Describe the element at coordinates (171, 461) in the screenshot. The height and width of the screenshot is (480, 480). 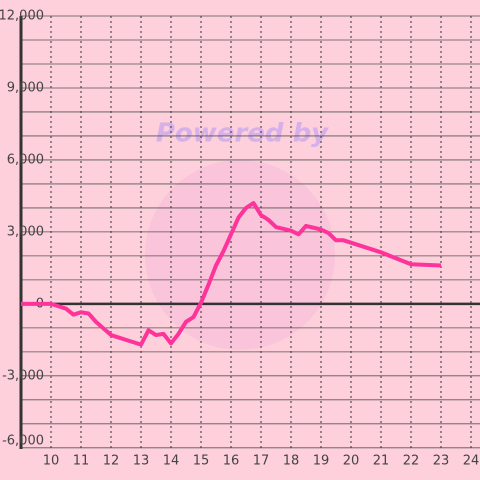
I see `x-tick-label: 14` at that location.